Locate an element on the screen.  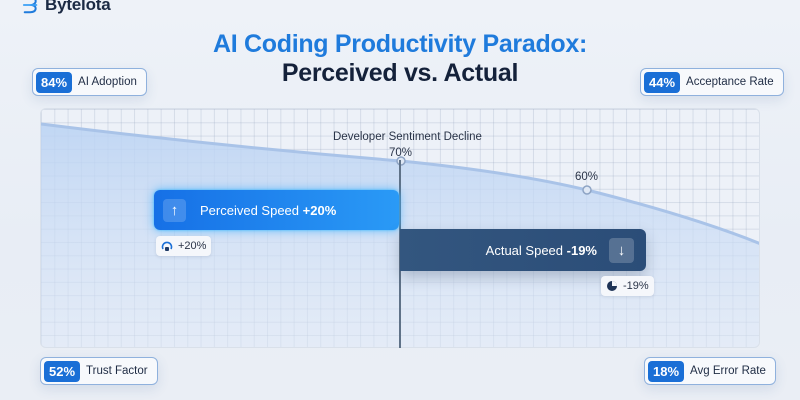
actual-chip-value: -19% is located at coordinates (636, 286).